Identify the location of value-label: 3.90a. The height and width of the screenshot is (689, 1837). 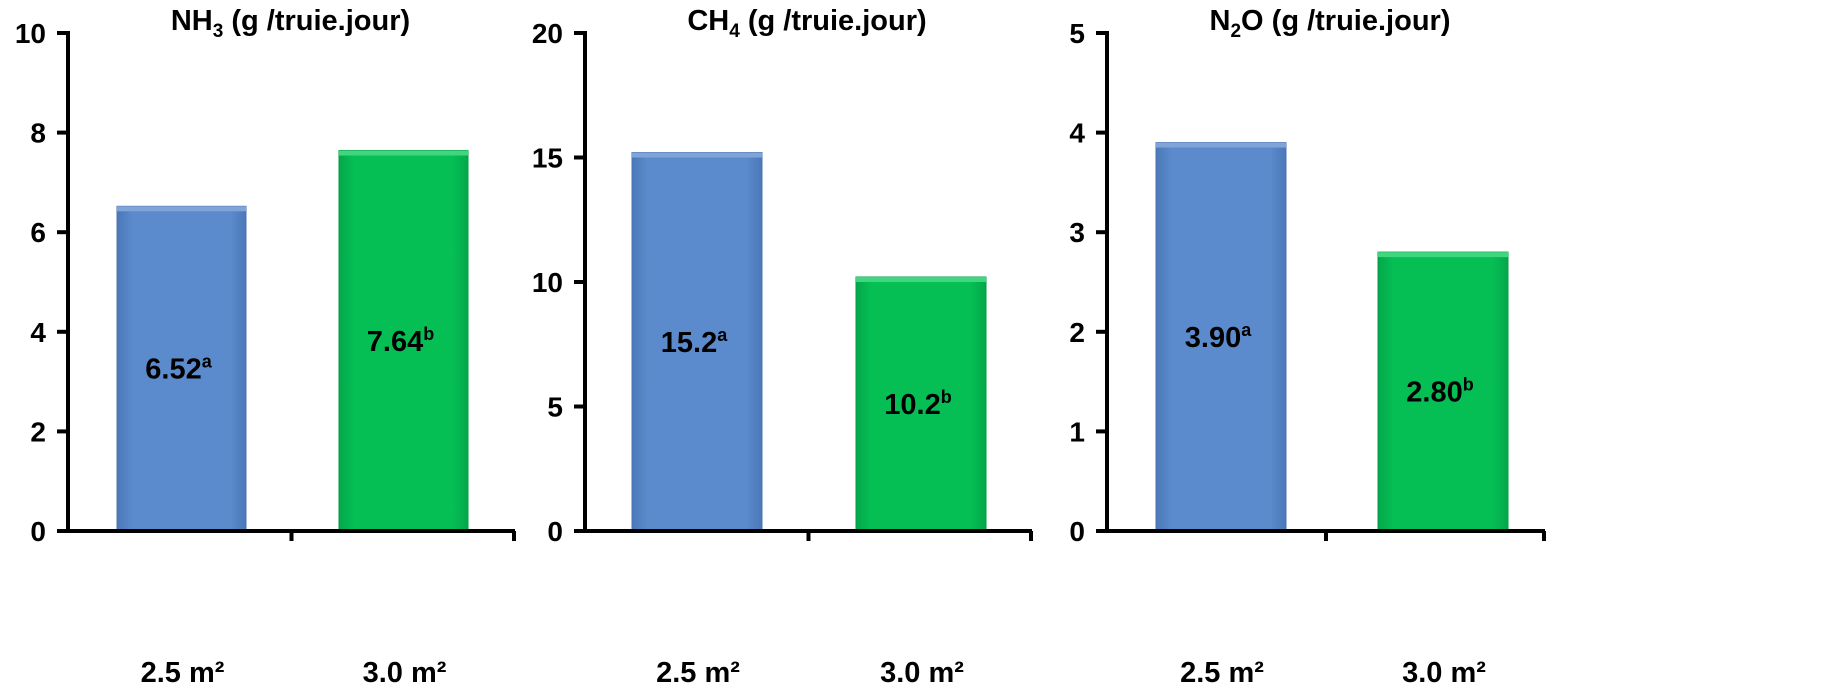
(1218, 337).